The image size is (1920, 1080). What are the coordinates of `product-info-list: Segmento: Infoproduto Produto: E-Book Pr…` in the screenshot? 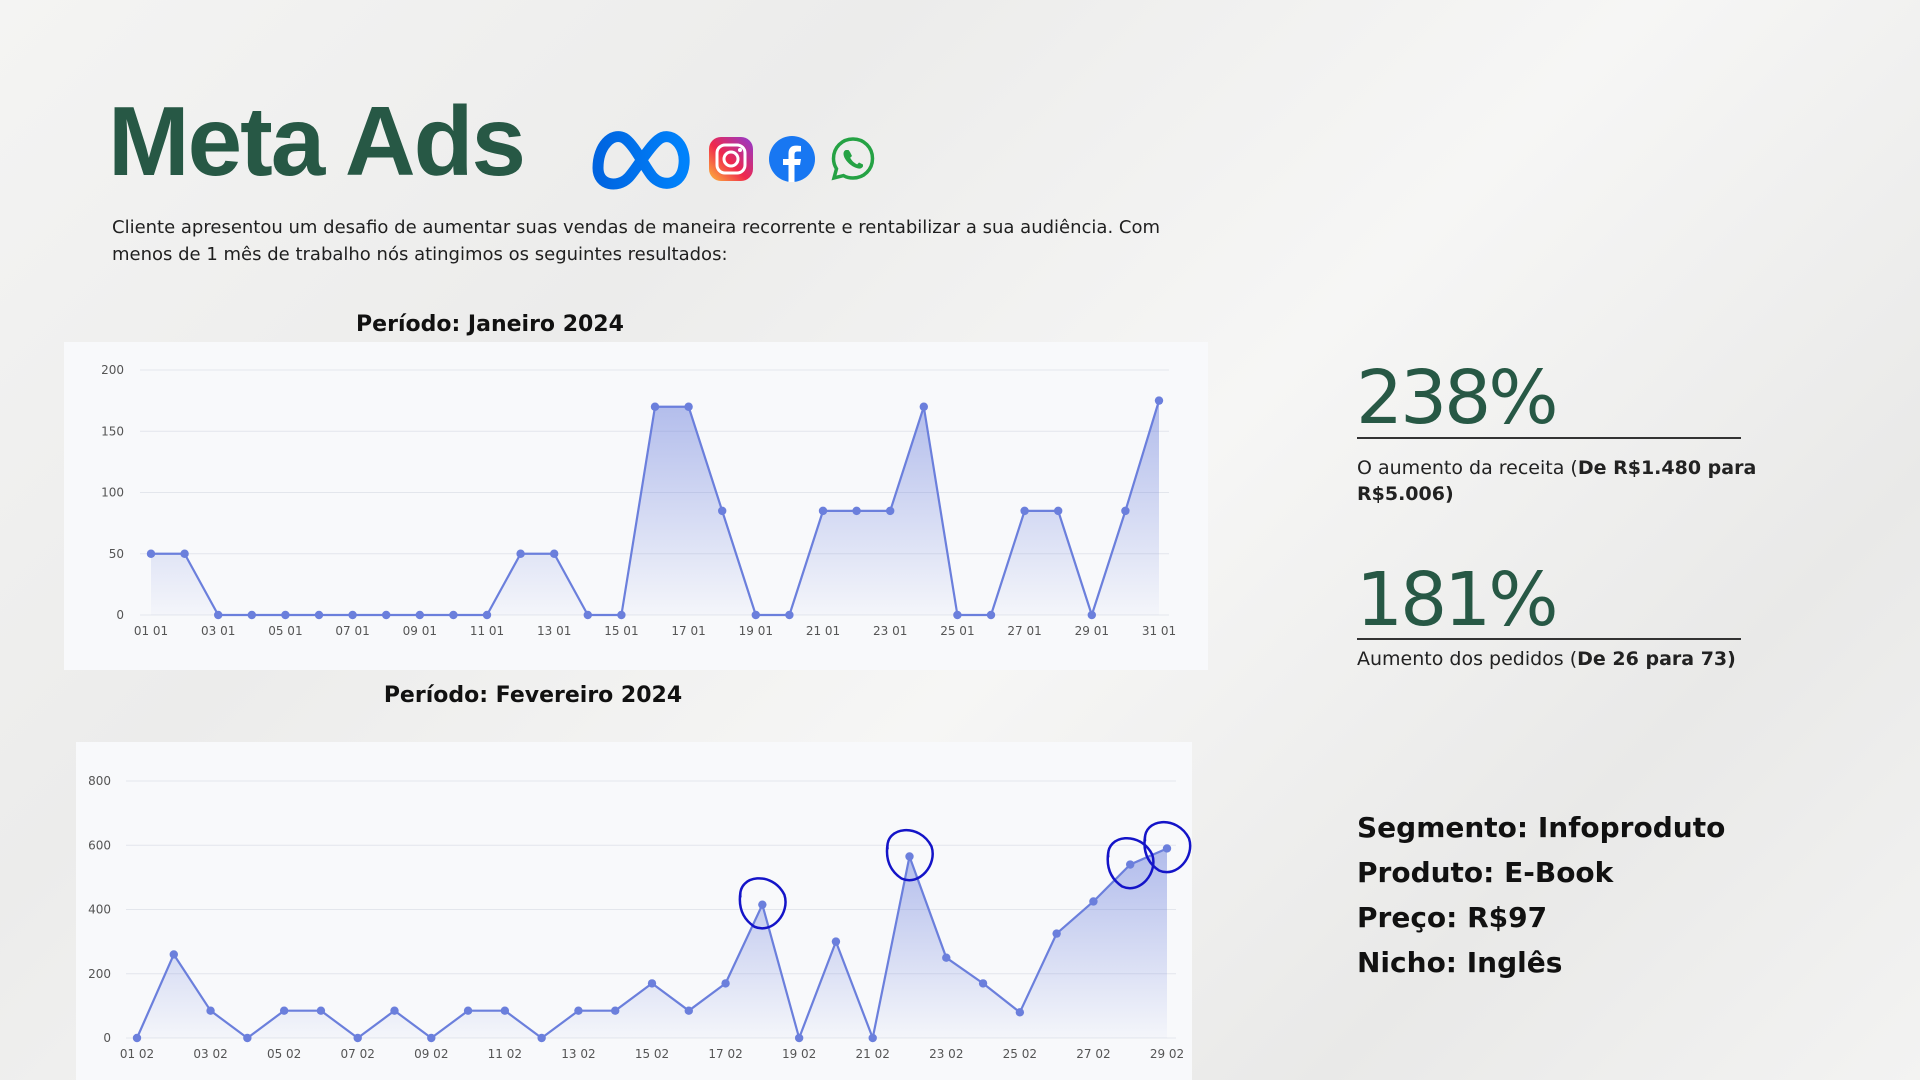 It's located at (1541, 895).